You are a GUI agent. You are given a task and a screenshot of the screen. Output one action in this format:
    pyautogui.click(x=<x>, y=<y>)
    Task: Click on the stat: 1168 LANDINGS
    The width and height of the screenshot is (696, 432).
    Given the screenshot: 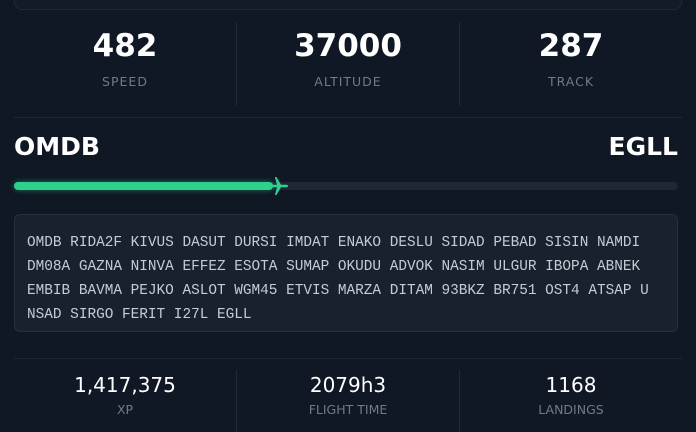 What is the action you would take?
    pyautogui.click(x=570, y=401)
    